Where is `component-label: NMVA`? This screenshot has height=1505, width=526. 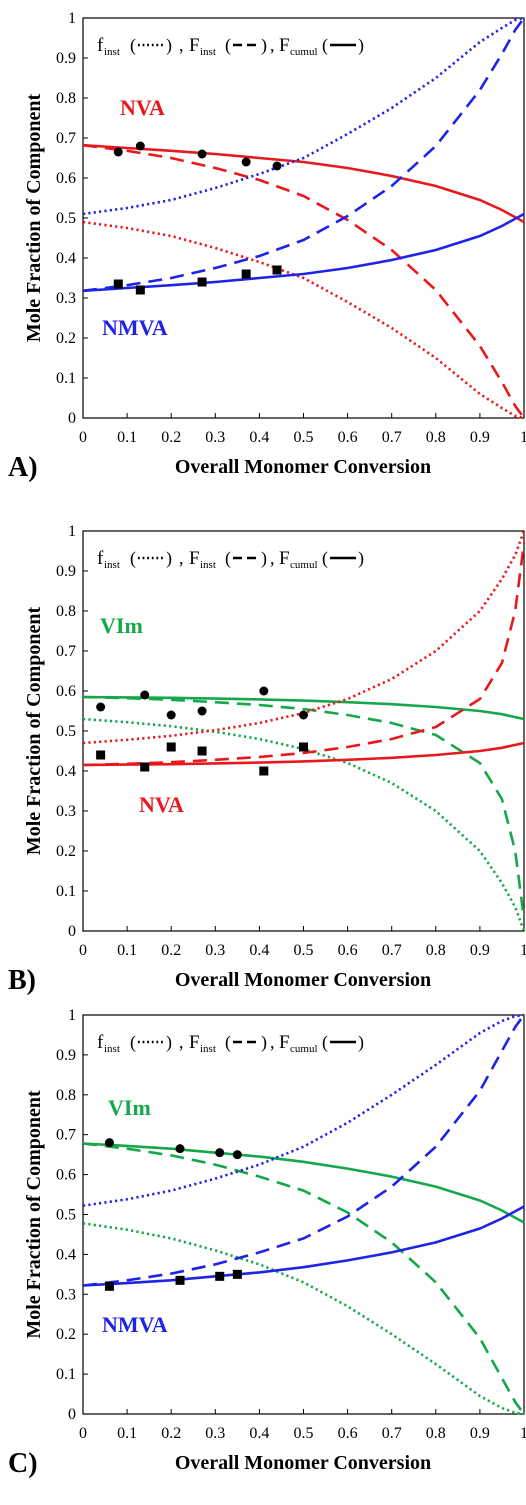 component-label: NMVA is located at coordinates (135, 327).